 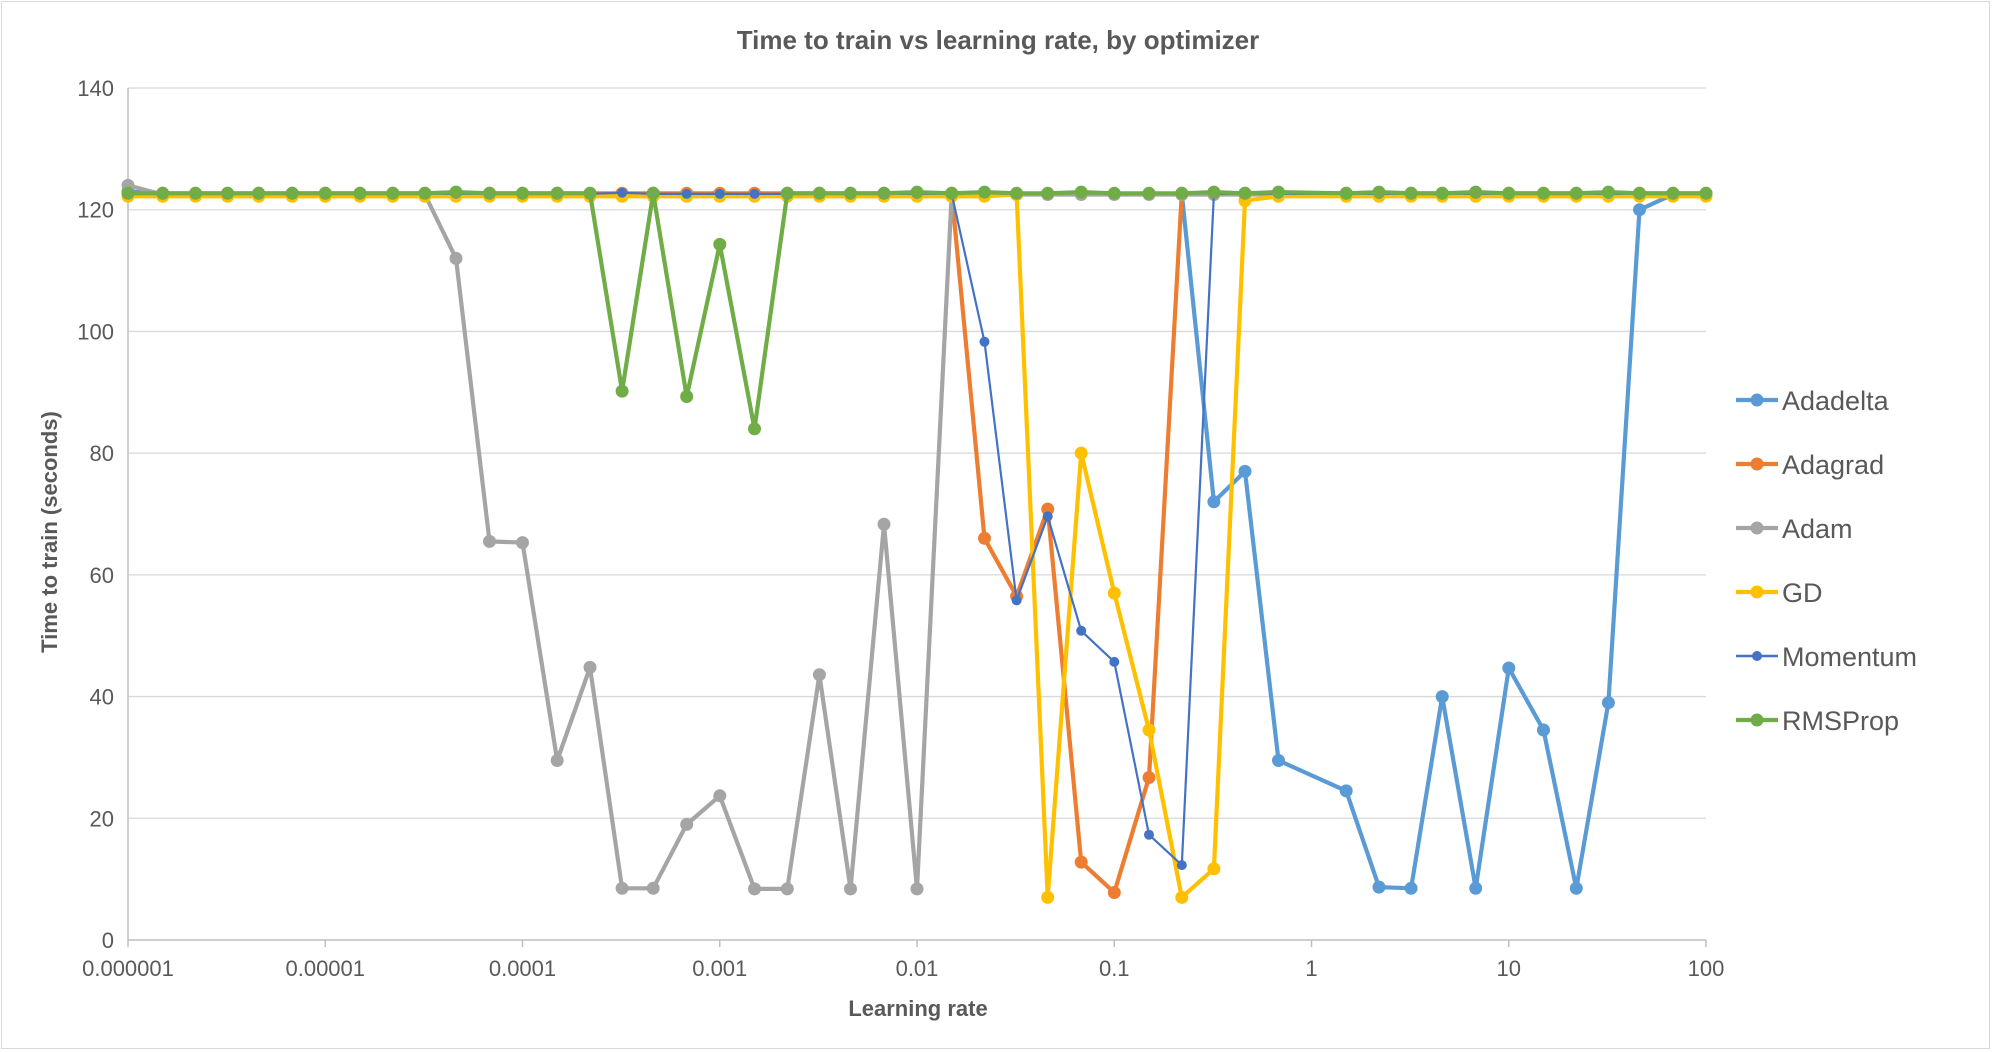 What do you see at coordinates (1779, 593) in the screenshot?
I see `legend-item-gd: GD` at bounding box center [1779, 593].